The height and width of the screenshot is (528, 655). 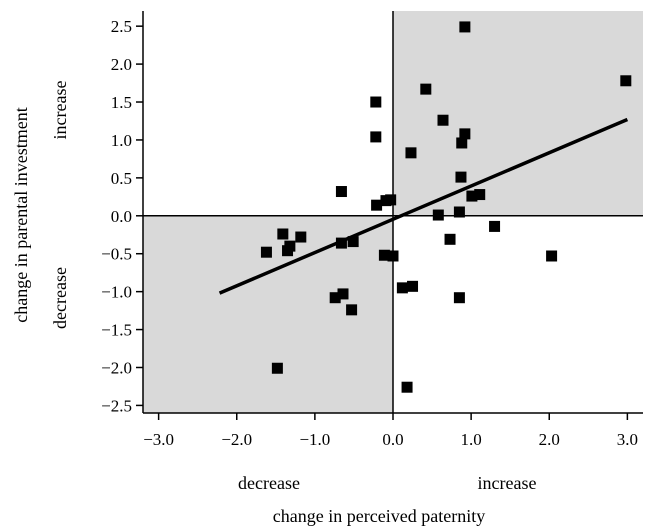 What do you see at coordinates (116, 405) in the screenshot?
I see `y-tick-label: −2.5` at bounding box center [116, 405].